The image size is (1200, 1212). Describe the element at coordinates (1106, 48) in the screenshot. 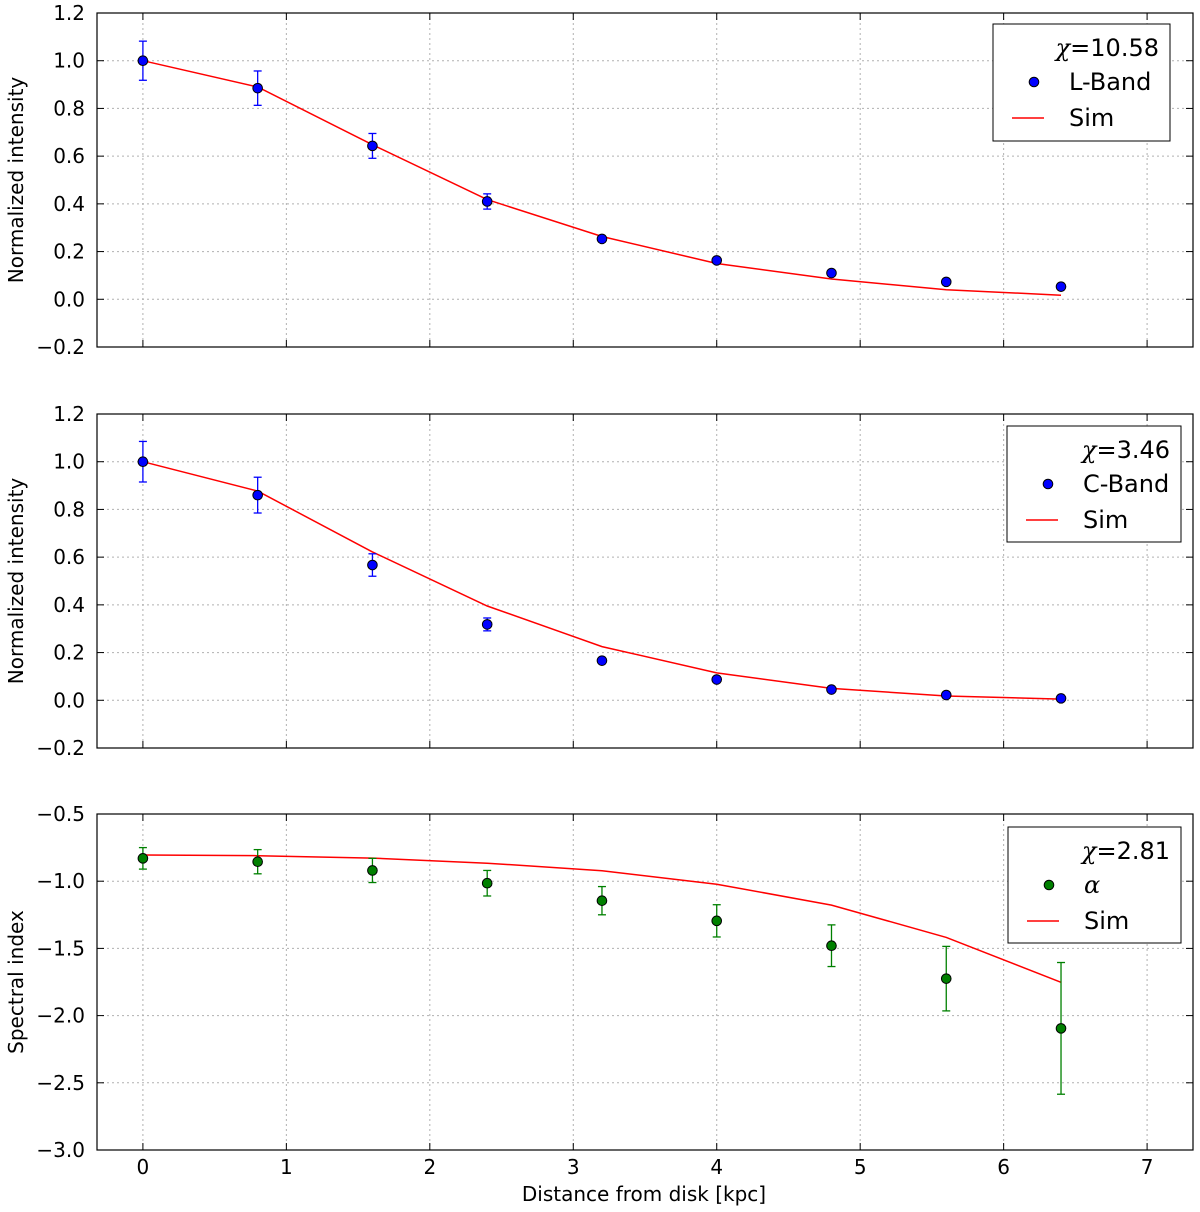

I see `legend-chi-label: χ=10.58` at that location.